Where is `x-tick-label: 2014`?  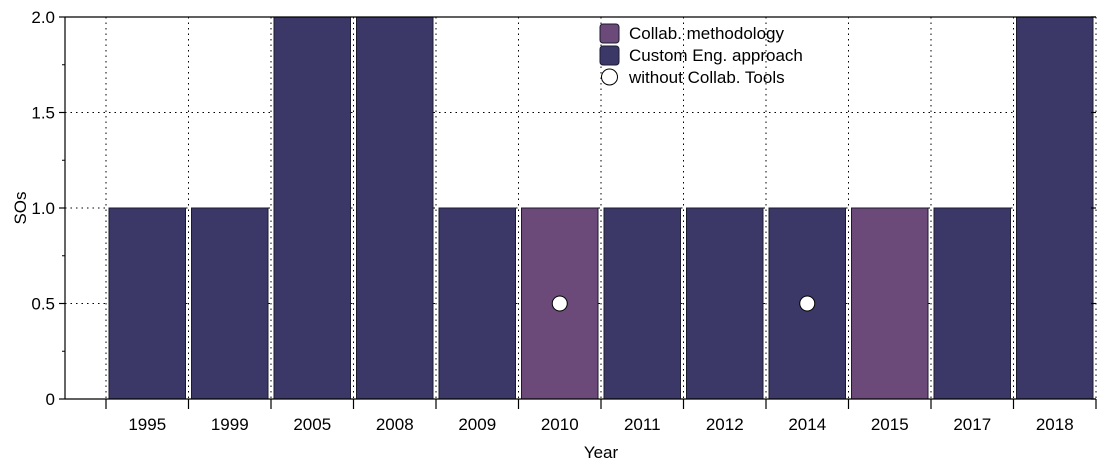
x-tick-label: 2014 is located at coordinates (807, 424).